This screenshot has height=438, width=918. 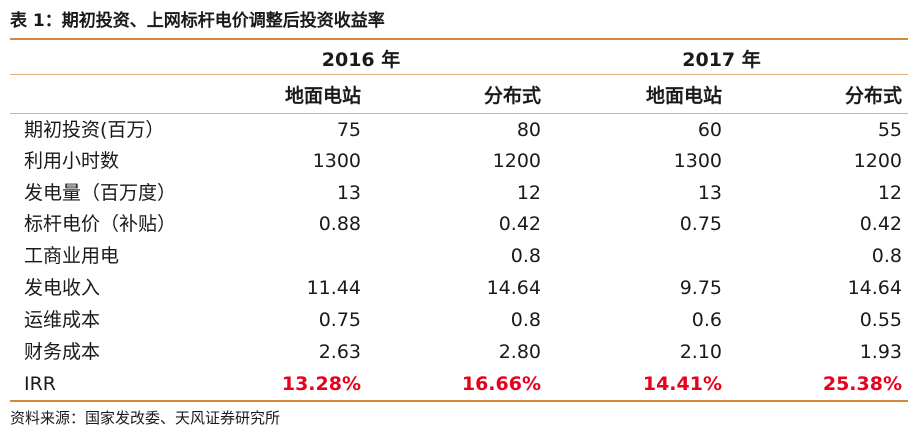 What do you see at coordinates (700, 352) in the screenshot?
I see `table-cell: 2.10` at bounding box center [700, 352].